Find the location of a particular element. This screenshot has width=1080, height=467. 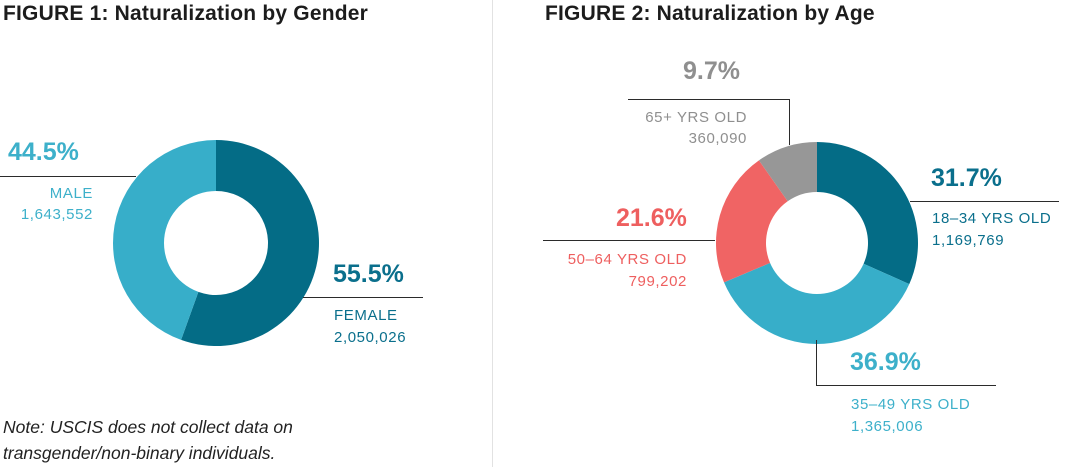

age-65plus-label: 65+ YRS OLD is located at coordinates (696, 117).